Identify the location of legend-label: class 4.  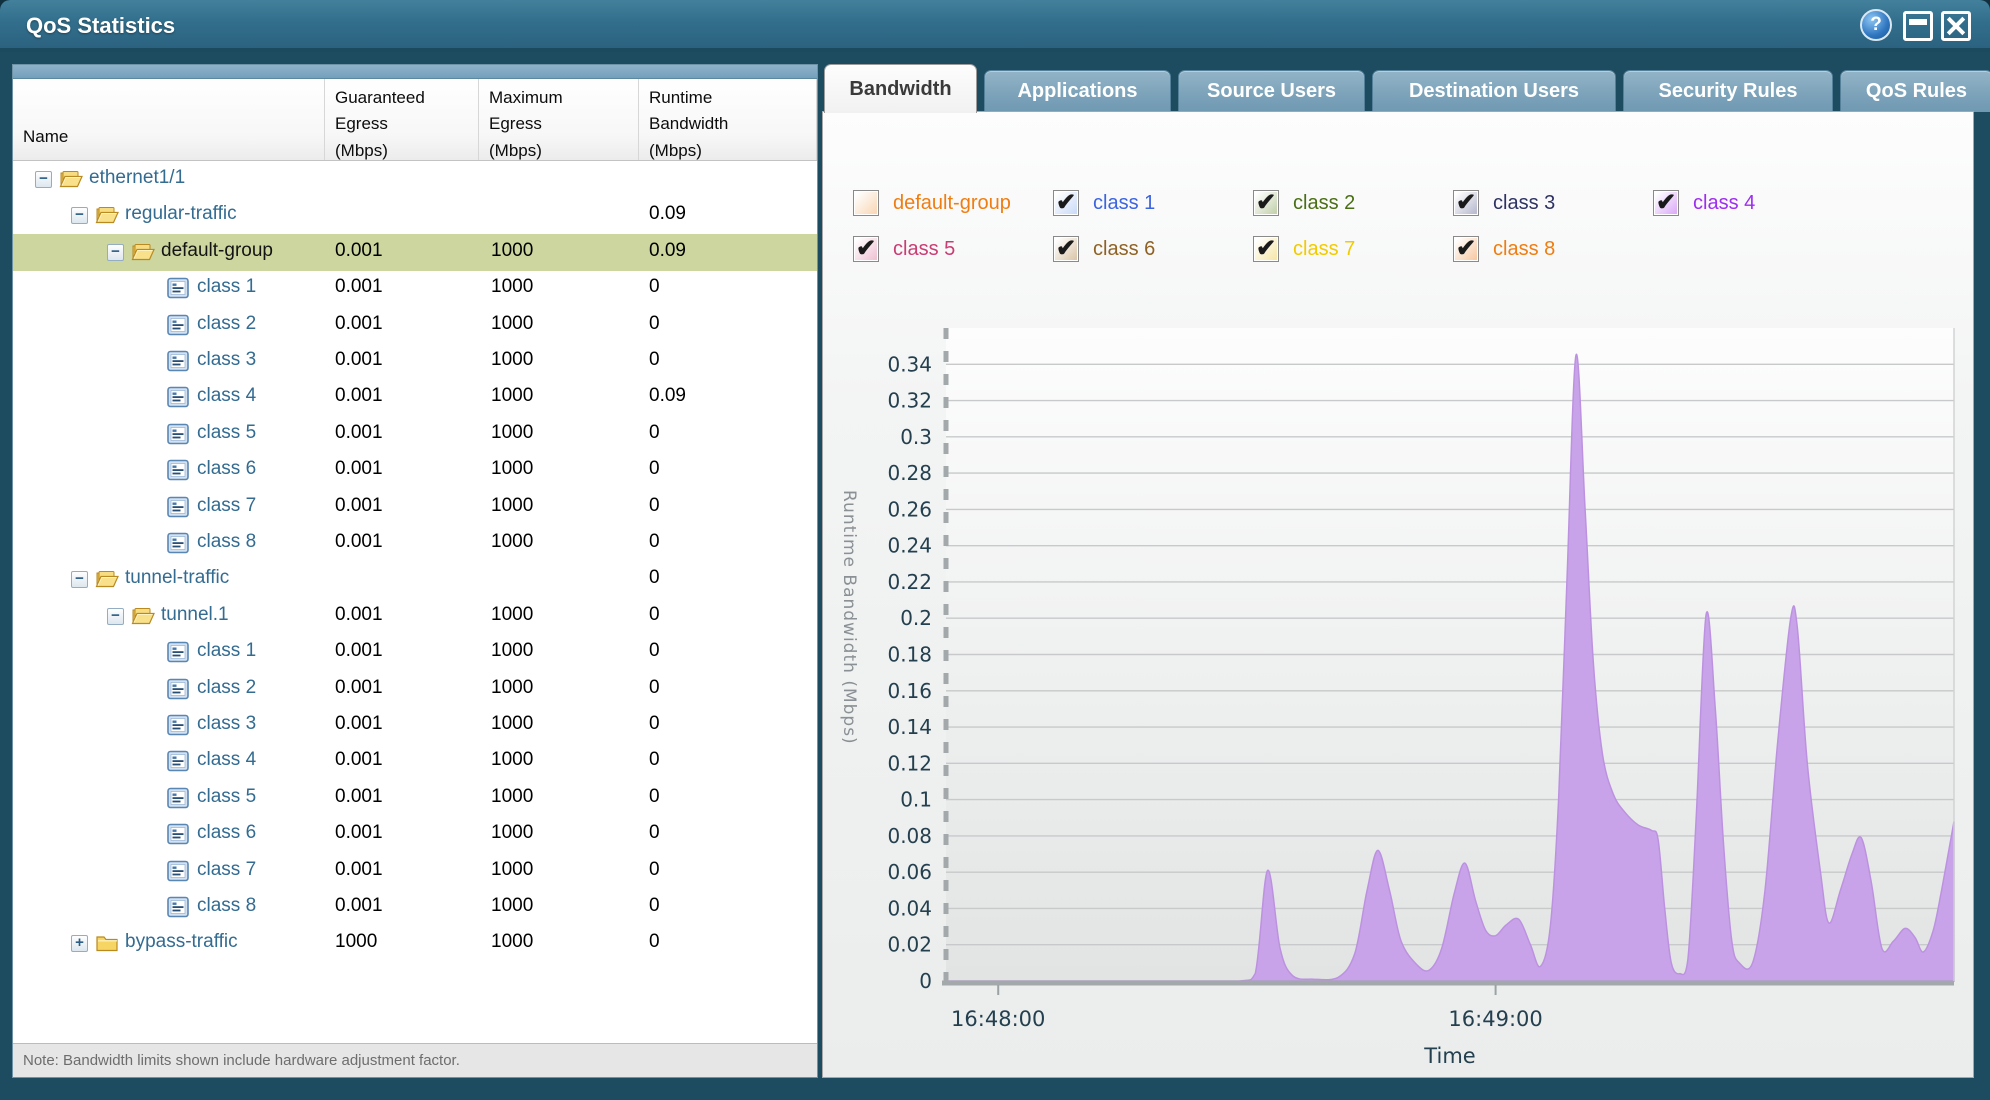
(1724, 203).